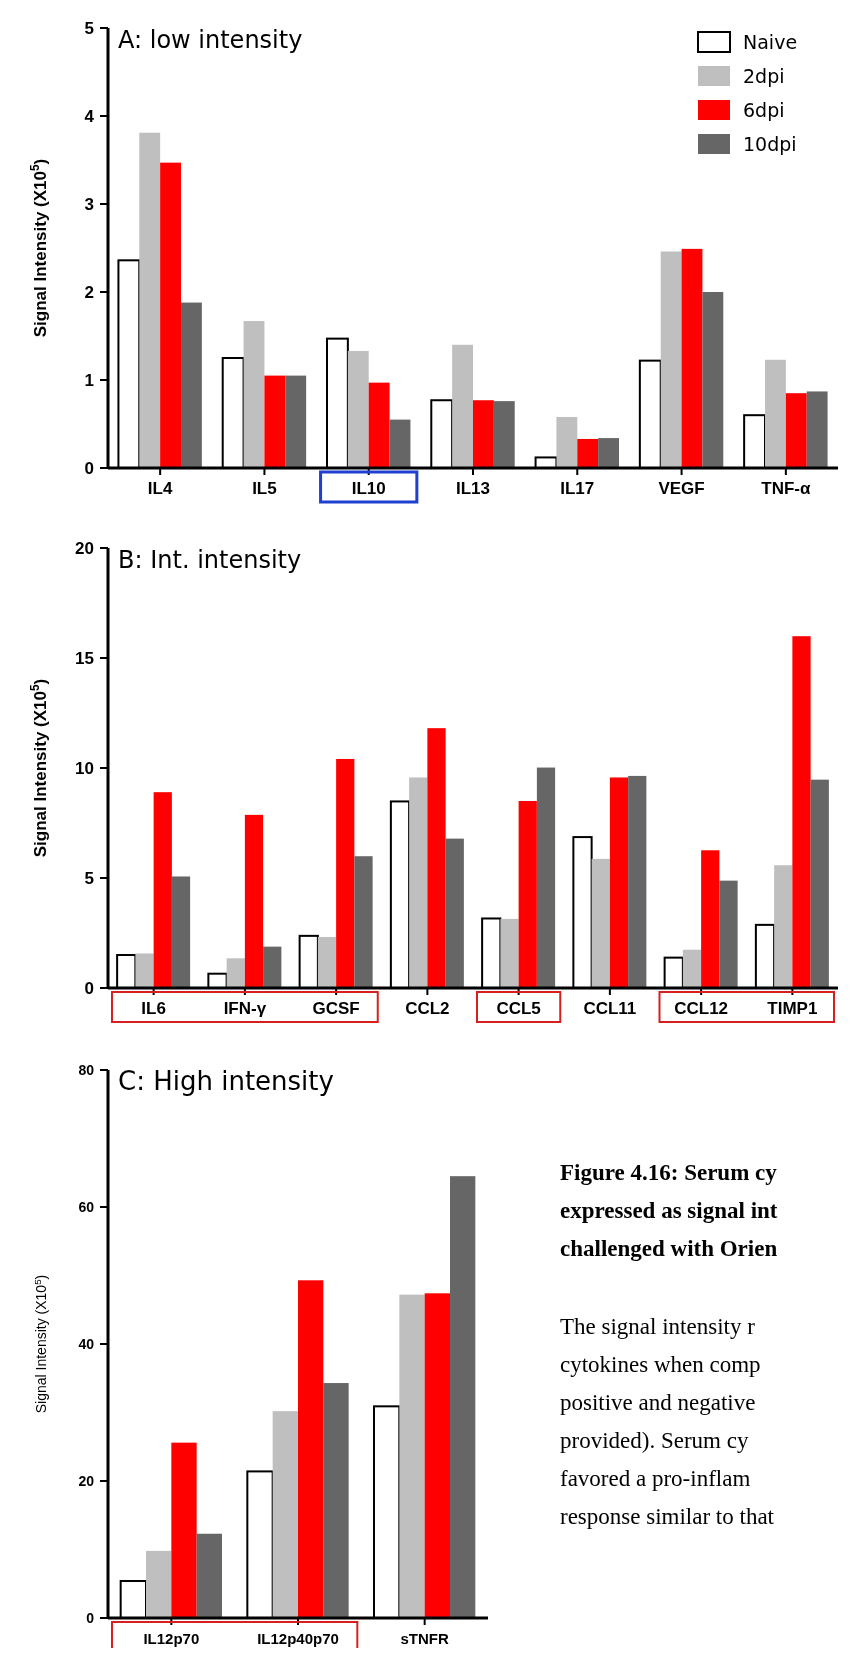  What do you see at coordinates (210, 560) in the screenshot?
I see `chart-title: B: Int. intensity` at bounding box center [210, 560].